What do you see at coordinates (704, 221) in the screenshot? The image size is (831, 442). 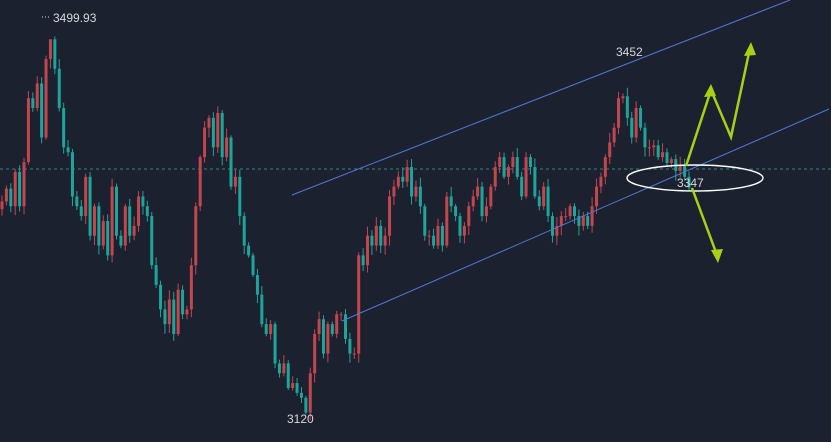 I see `bearish-arrow-line` at bounding box center [704, 221].